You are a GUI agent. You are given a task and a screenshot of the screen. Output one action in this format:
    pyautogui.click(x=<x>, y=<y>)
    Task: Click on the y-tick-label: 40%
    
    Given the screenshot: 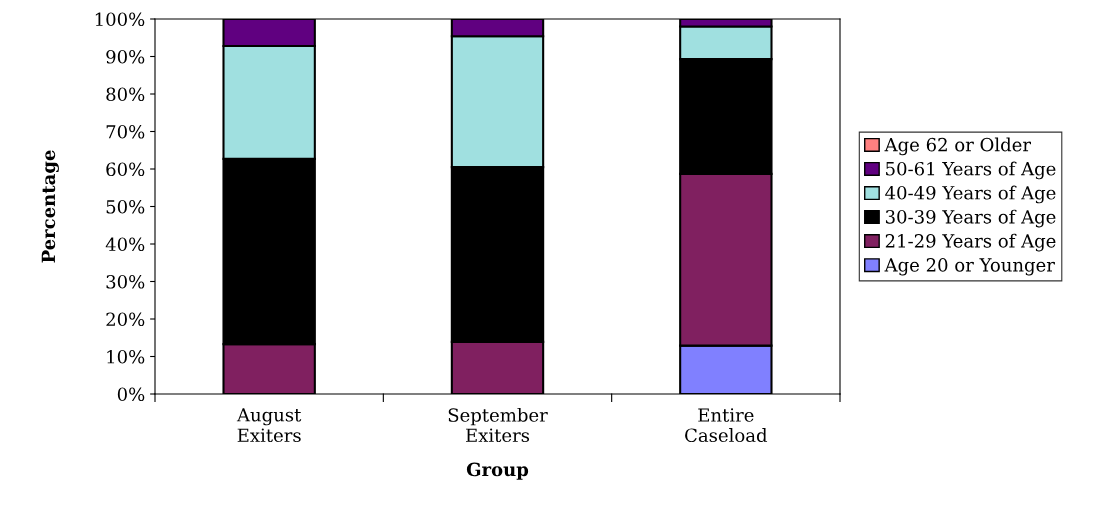 What is the action you would take?
    pyautogui.click(x=125, y=244)
    